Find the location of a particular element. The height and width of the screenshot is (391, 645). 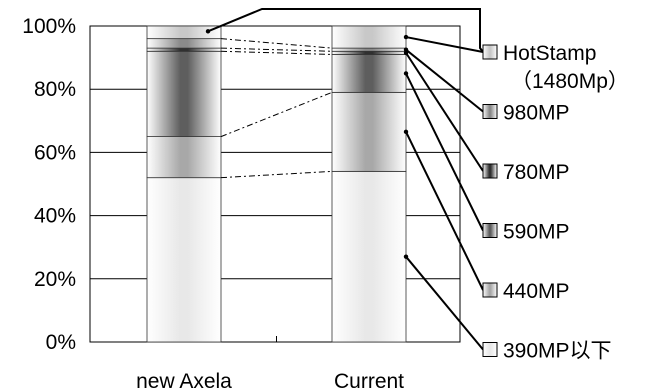

y-tick-label: 40% is located at coordinates (55, 216).